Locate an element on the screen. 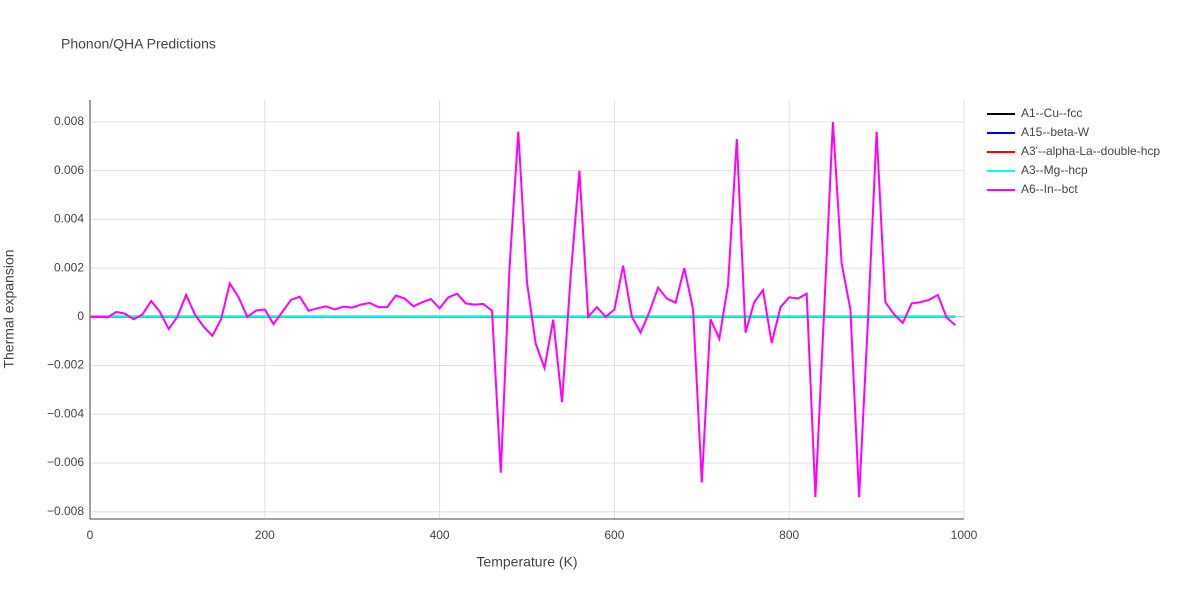 The height and width of the screenshot is (600, 1200). x-axis-label: Temperature (K) is located at coordinates (526, 562).